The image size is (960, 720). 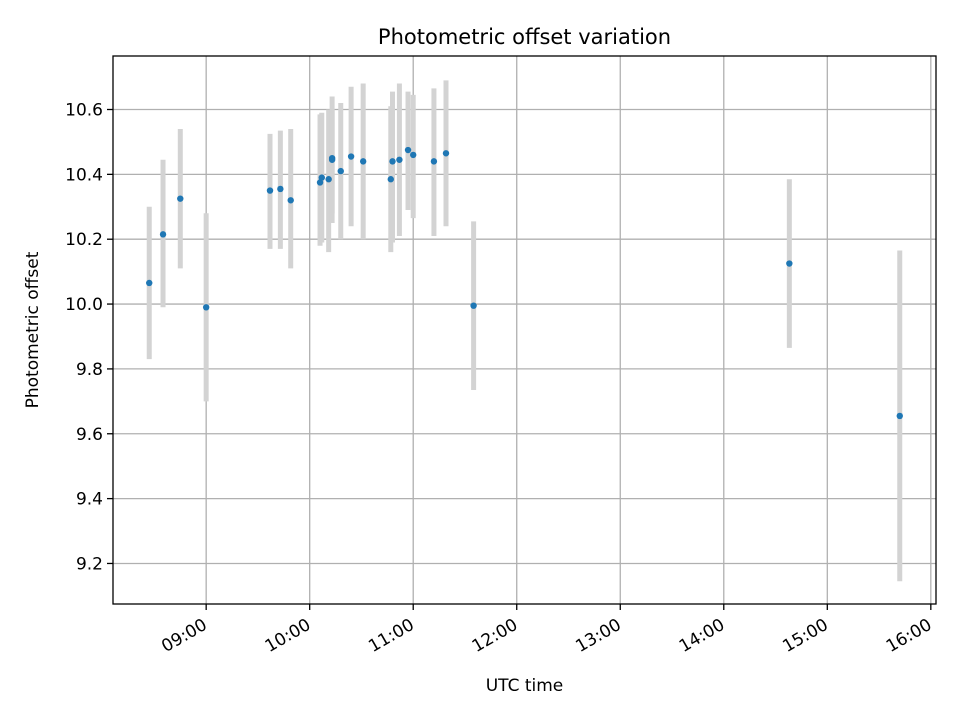 What do you see at coordinates (525, 686) in the screenshot?
I see `x-axis-label: UTC time` at bounding box center [525, 686].